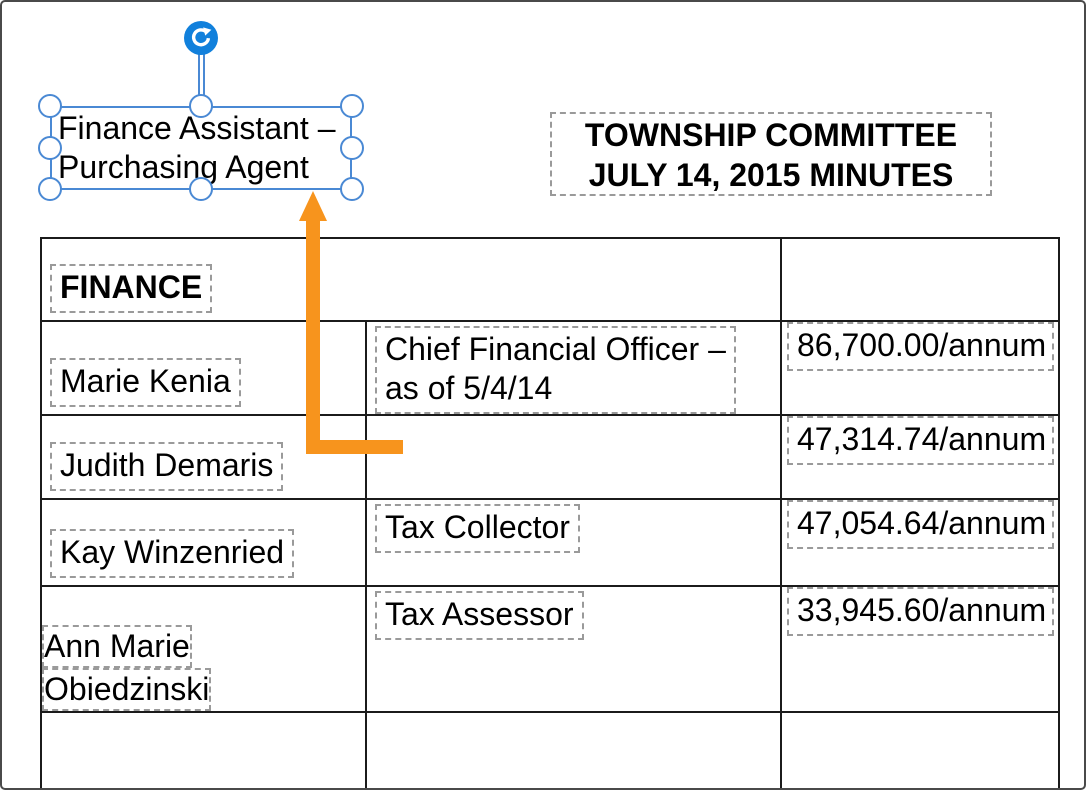 The width and height of the screenshot is (1086, 790). I want to click on cell-title-tax-collector: Tax Collector, so click(573, 542).